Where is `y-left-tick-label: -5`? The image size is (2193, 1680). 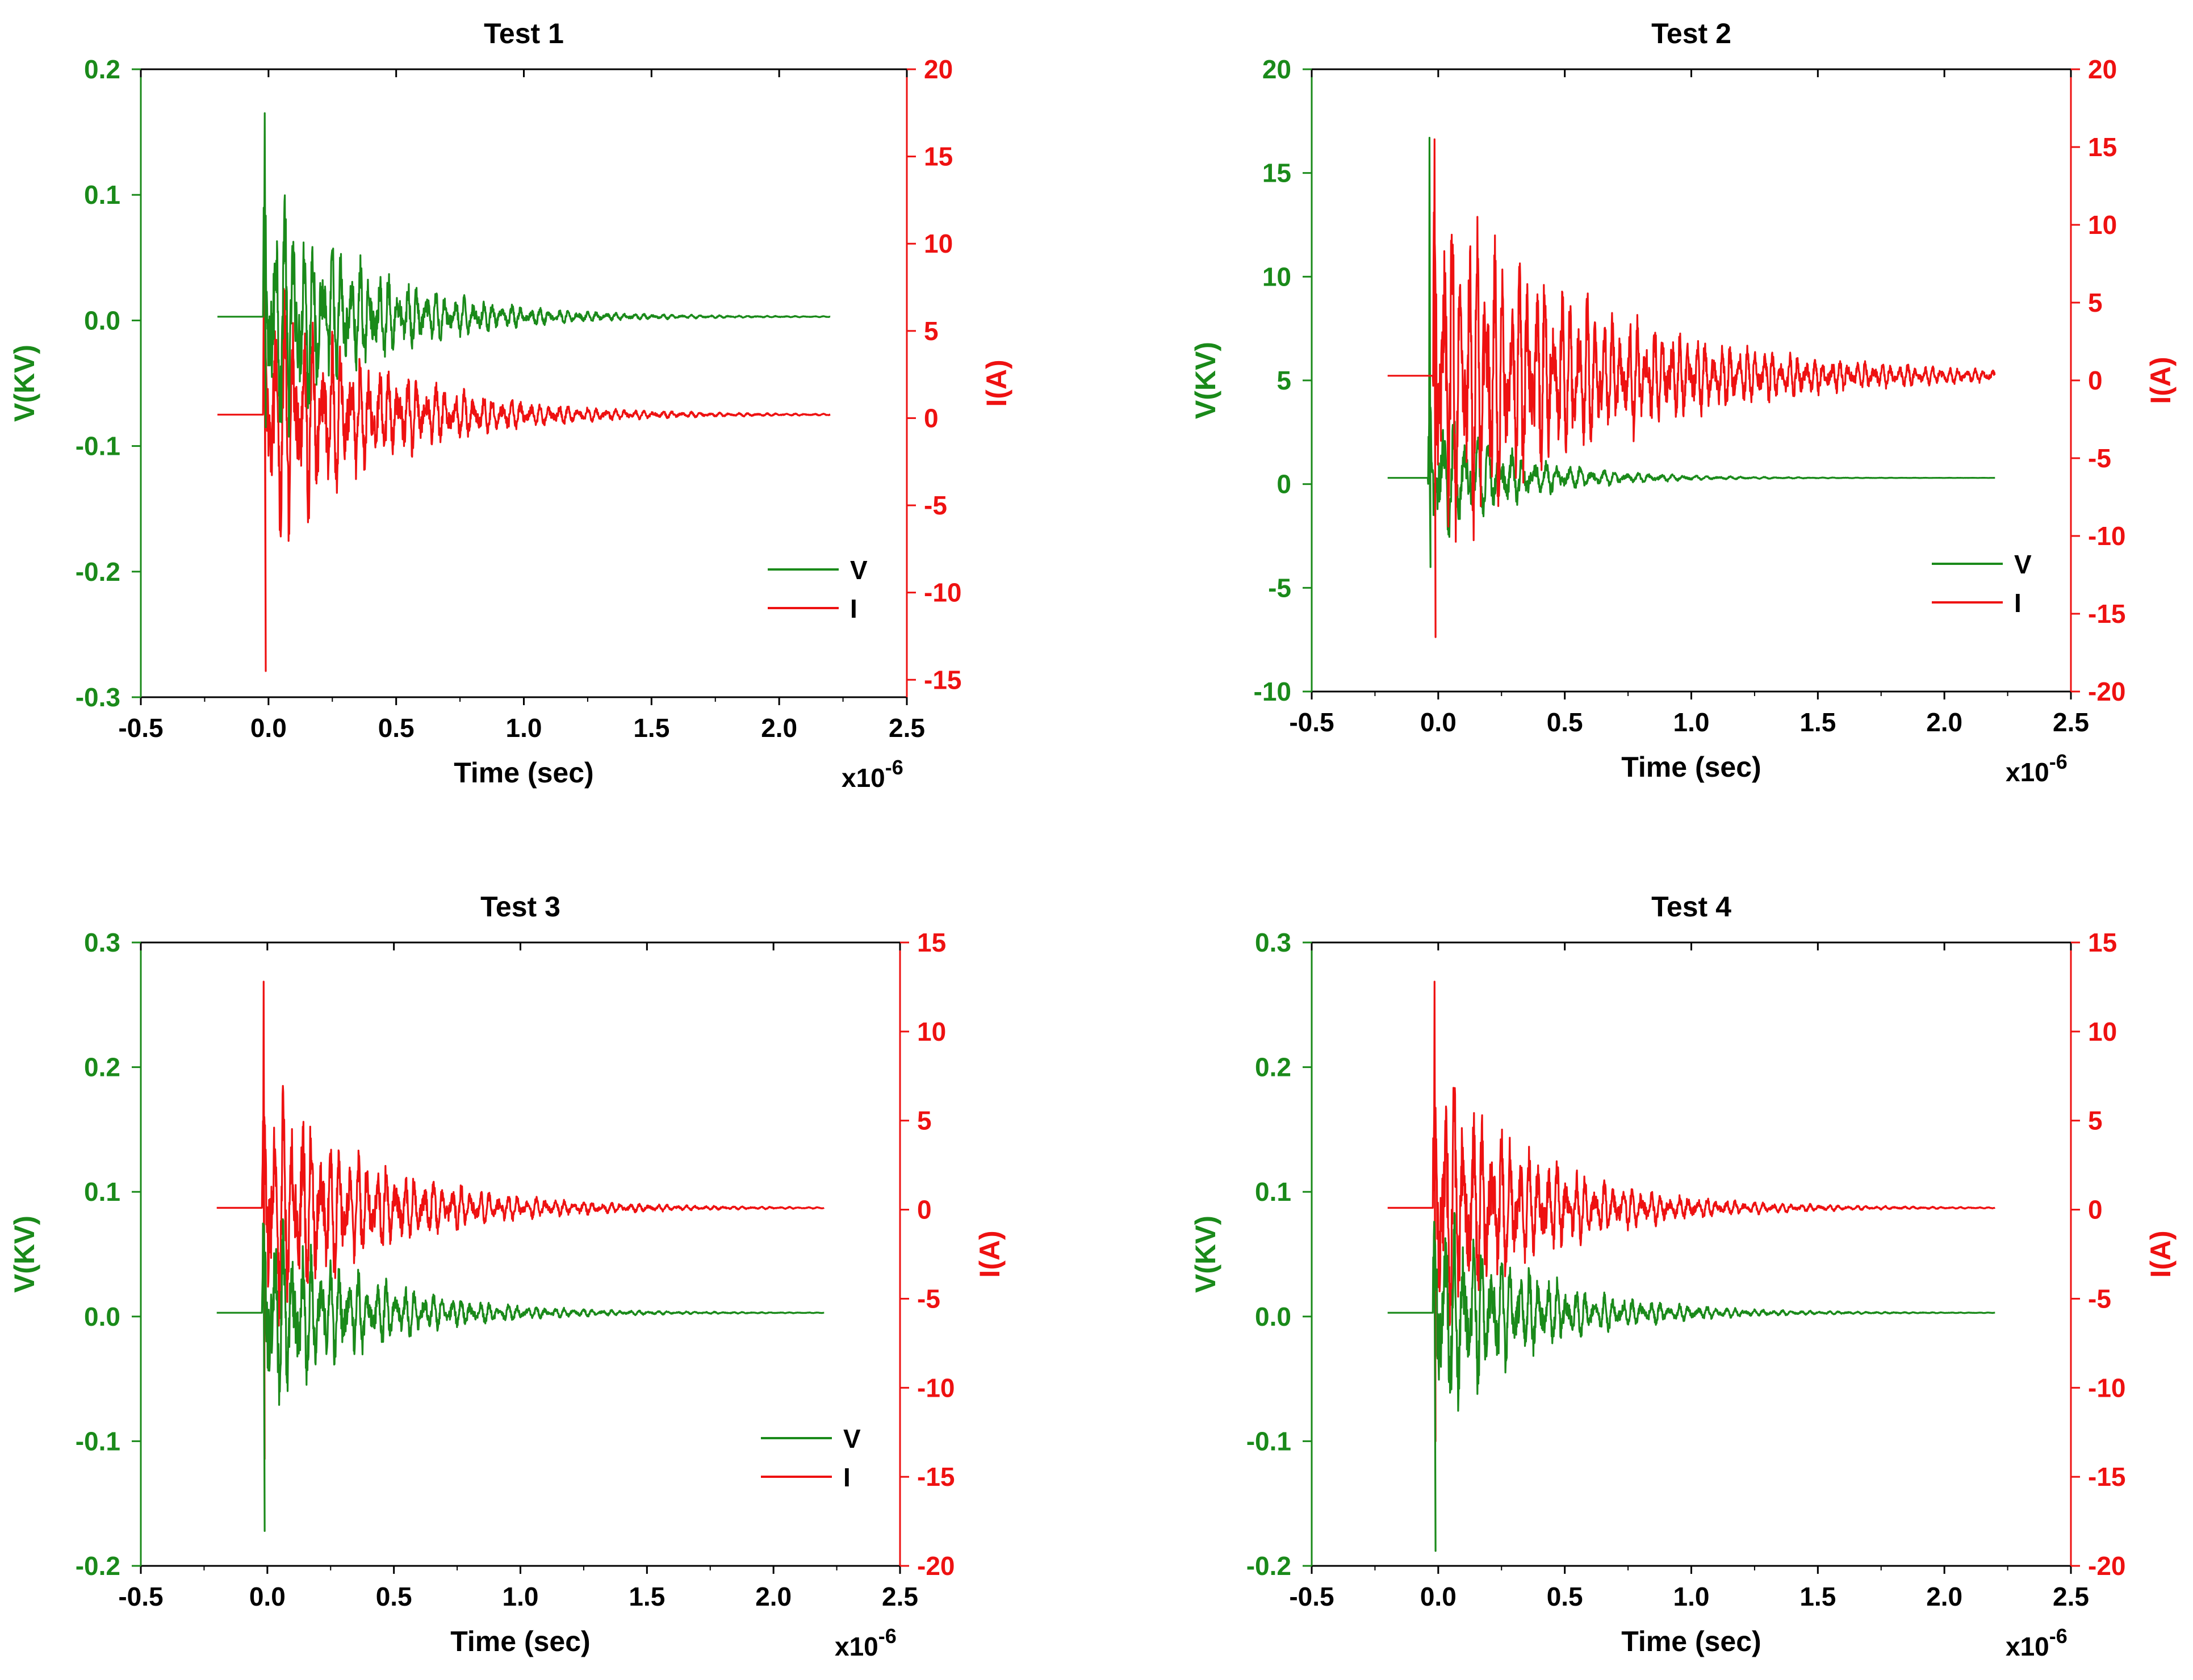
y-left-tick-label: -5 is located at coordinates (1280, 587).